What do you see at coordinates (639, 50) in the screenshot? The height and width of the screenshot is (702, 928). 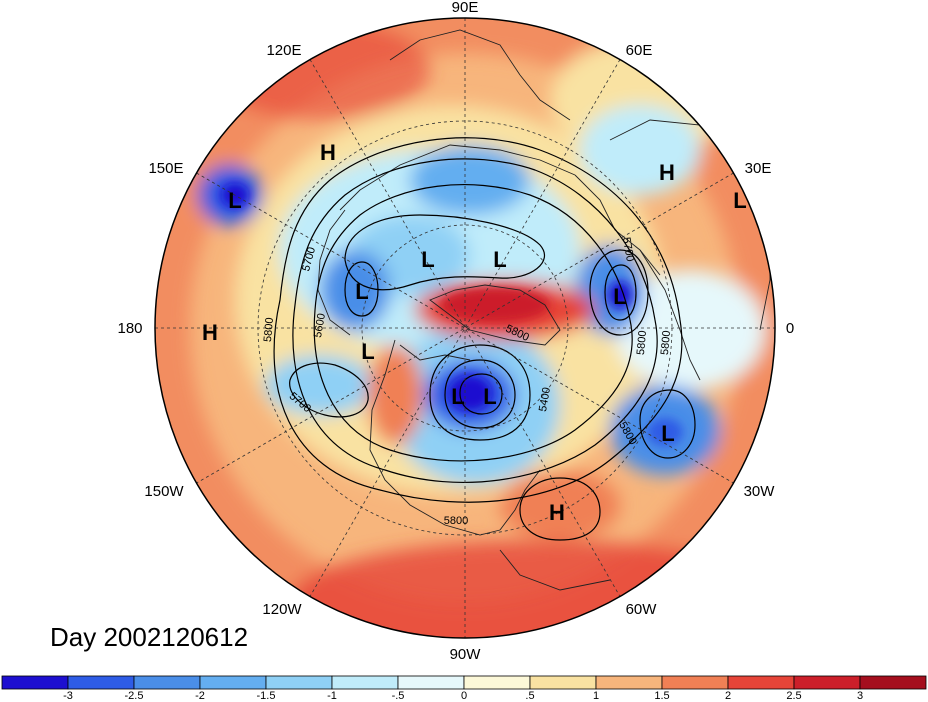 I see `lon-label-60e: 60E` at bounding box center [639, 50].